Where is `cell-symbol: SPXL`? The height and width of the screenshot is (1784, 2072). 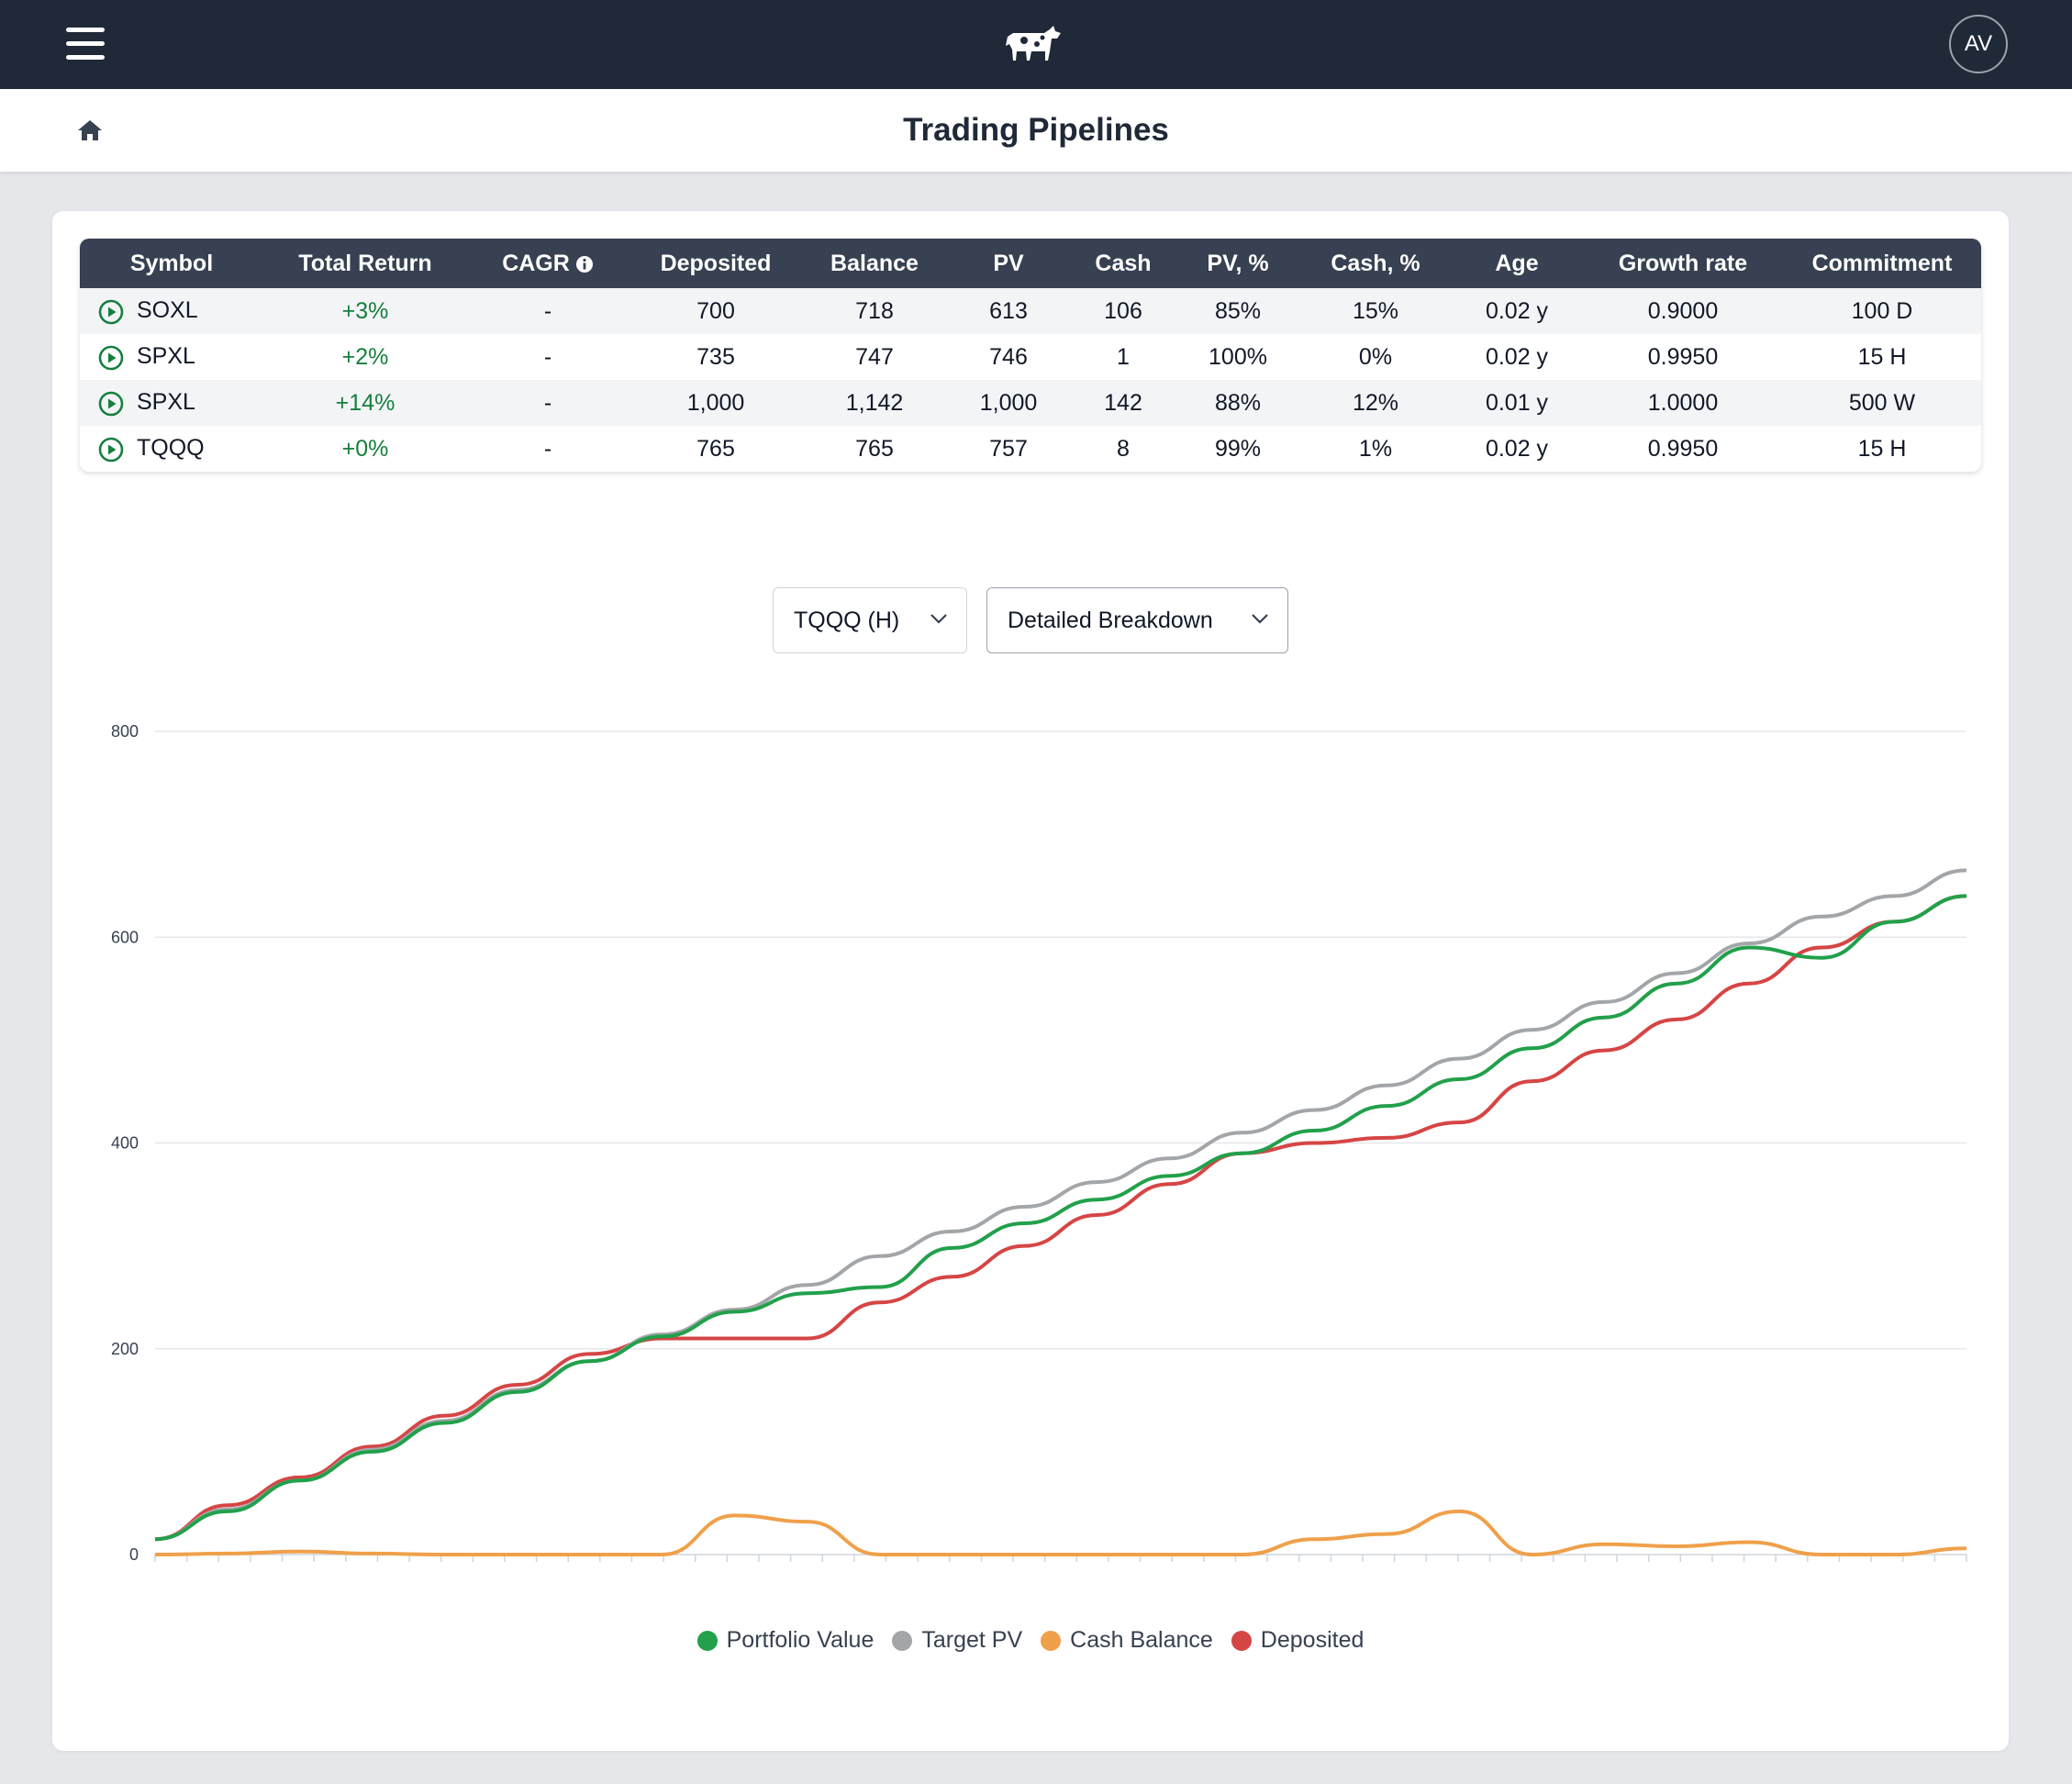 cell-symbol: SPXL is located at coordinates (171, 357).